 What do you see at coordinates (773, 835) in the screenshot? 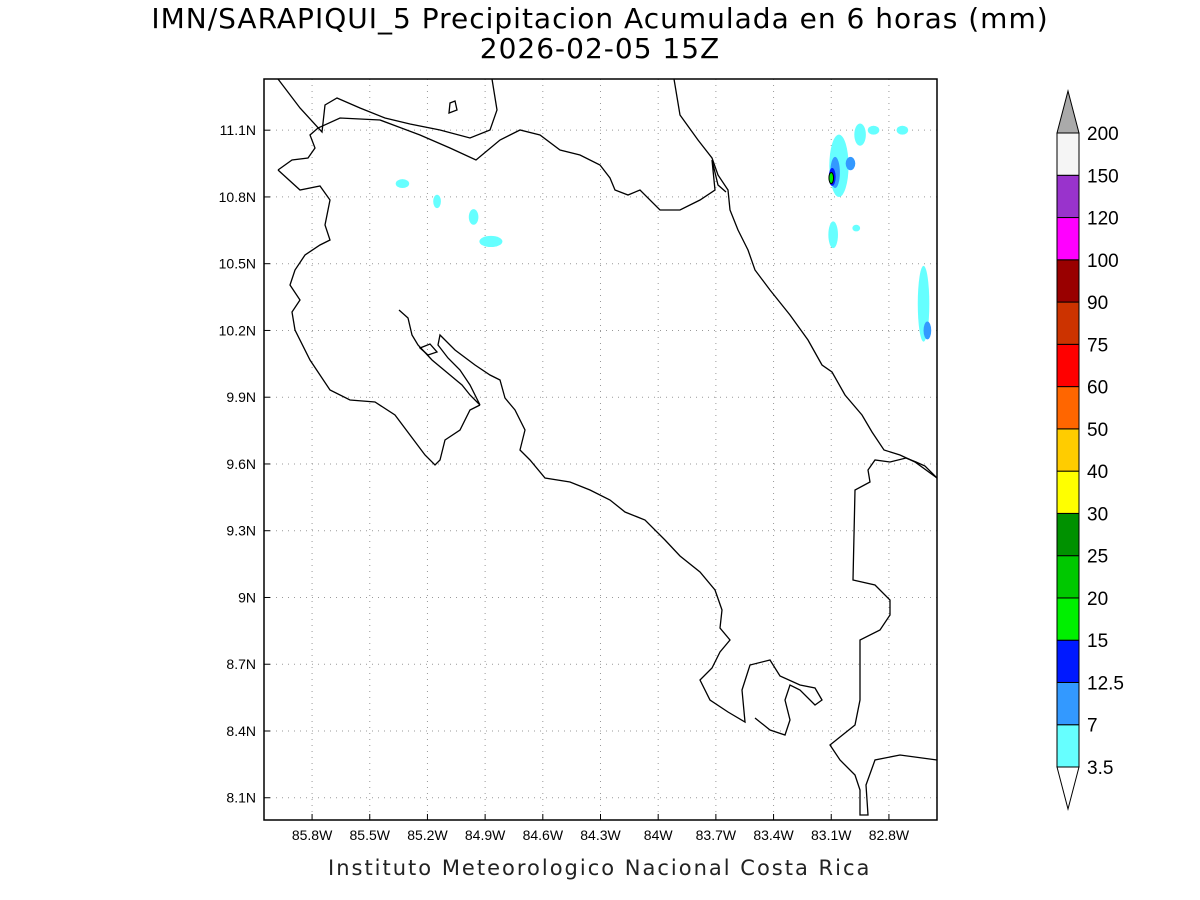
I see `lon-tick-label: 83.4W` at bounding box center [773, 835].